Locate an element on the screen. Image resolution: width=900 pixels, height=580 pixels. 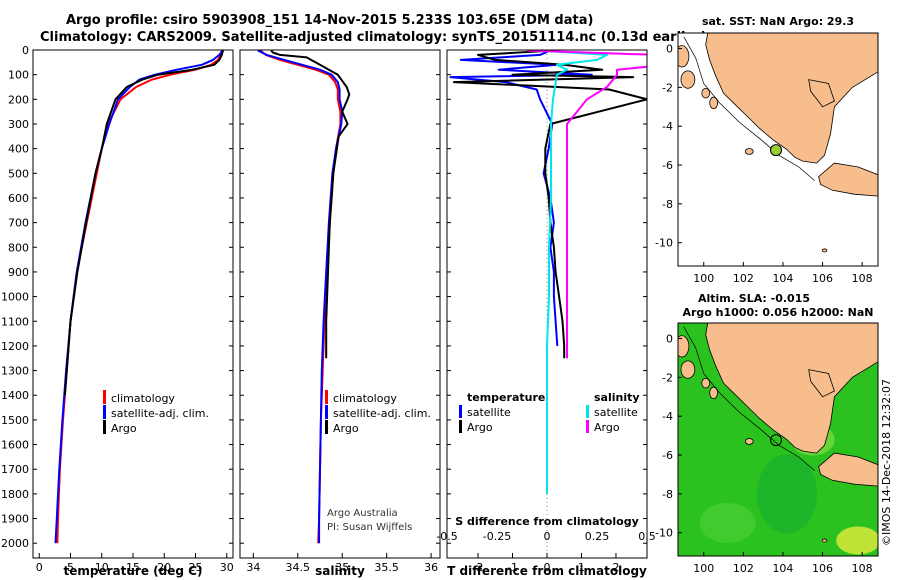
x-tick-label: 35 is located at coordinates (342, 567).